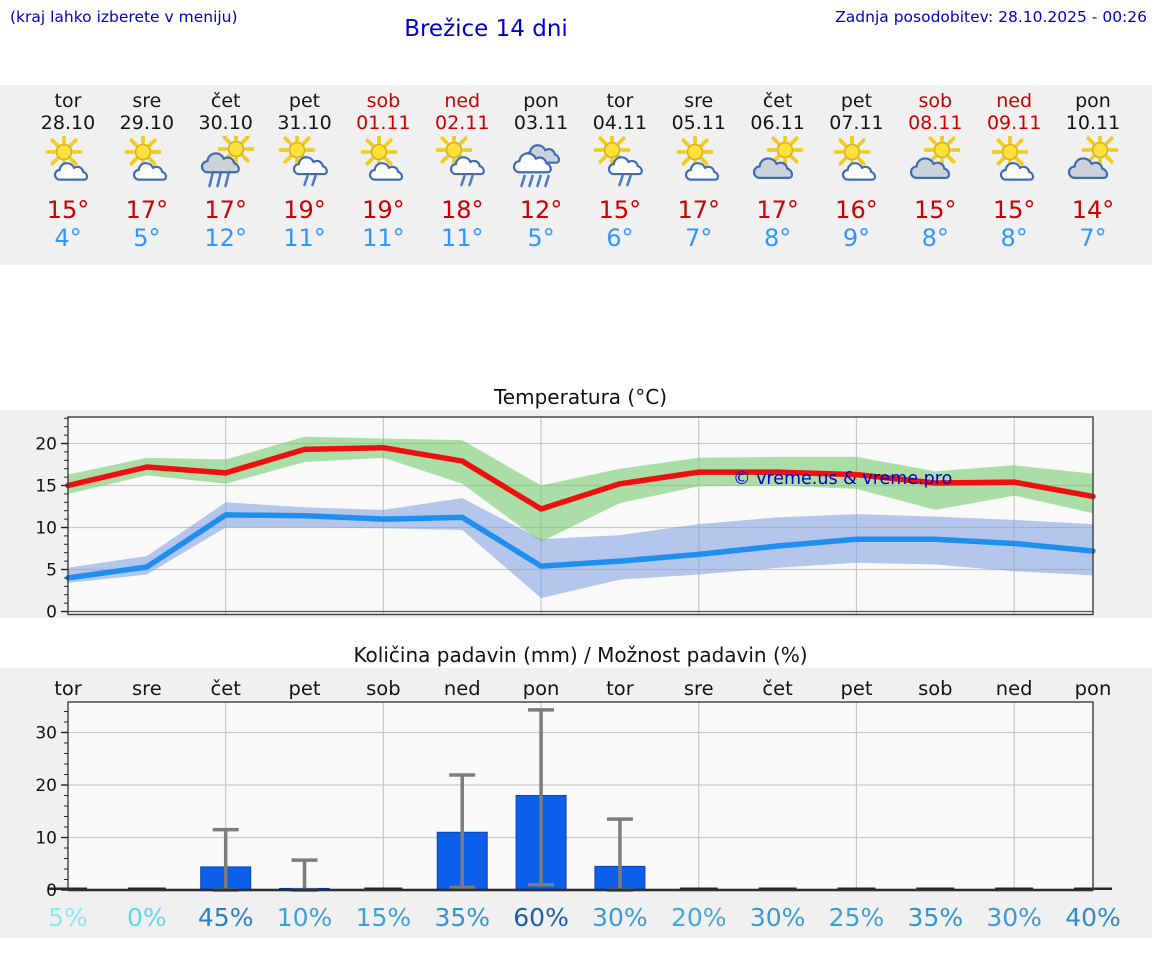 The width and height of the screenshot is (1152, 975). What do you see at coordinates (541, 210) in the screenshot?
I see `day-high-temp: 12°` at bounding box center [541, 210].